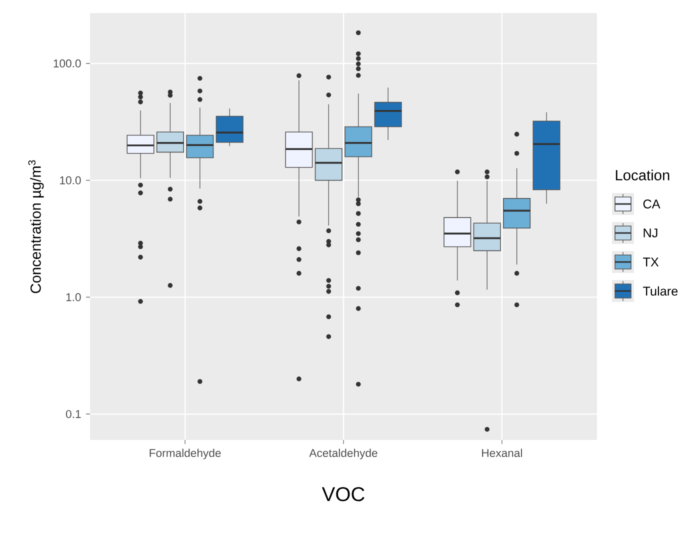  What do you see at coordinates (73, 297) in the screenshot?
I see `y-tick-label: 1.0` at bounding box center [73, 297].